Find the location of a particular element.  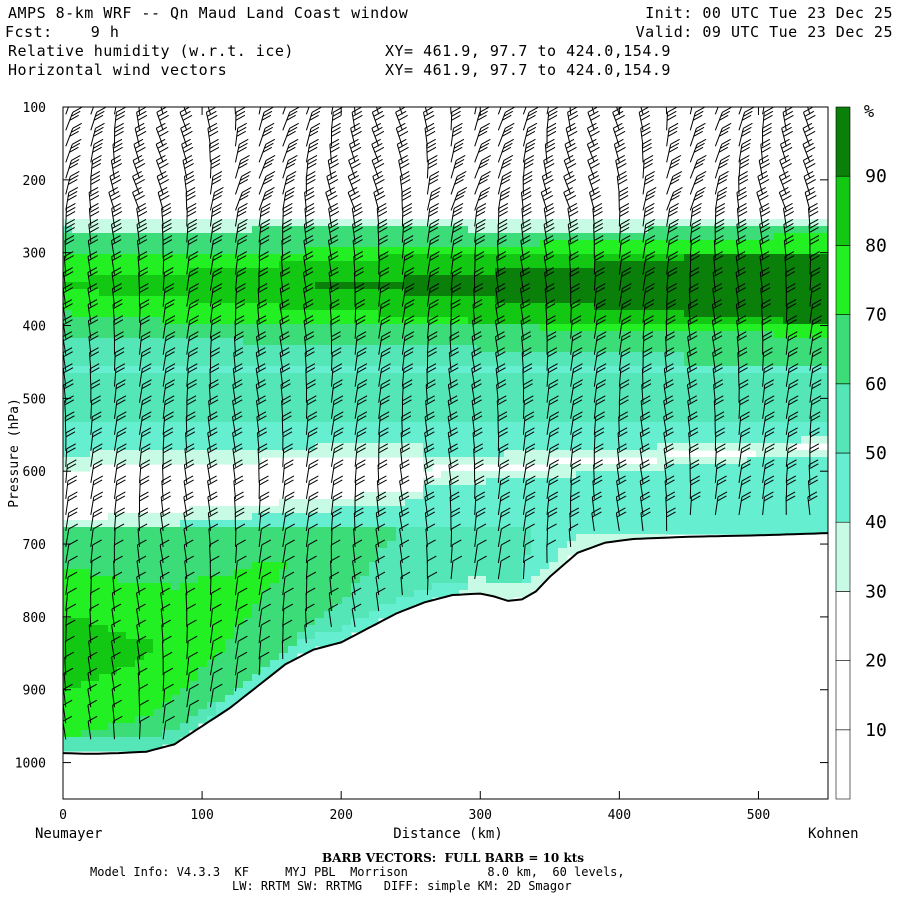

wind-barb-staff is located at coordinates (115, 441).